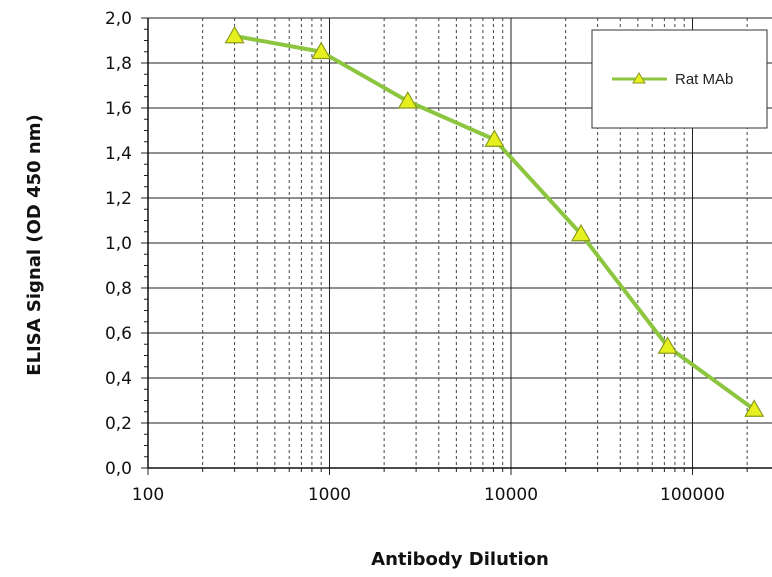  What do you see at coordinates (118, 64) in the screenshot?
I see `y-tick-label: 1,8` at bounding box center [118, 64].